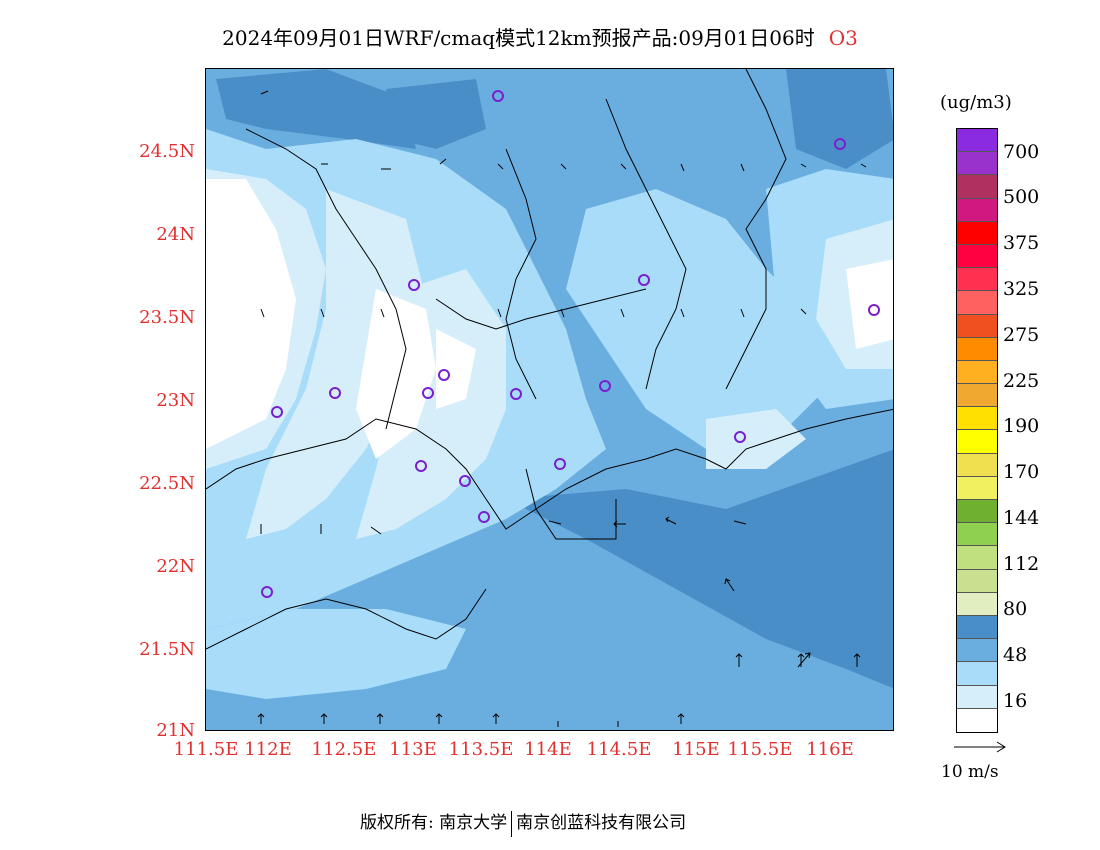 Image resolution: width=1100 pixels, height=850 pixels. What do you see at coordinates (756, 439) in the screenshot?
I see `pale-patch-bay` at bounding box center [756, 439].